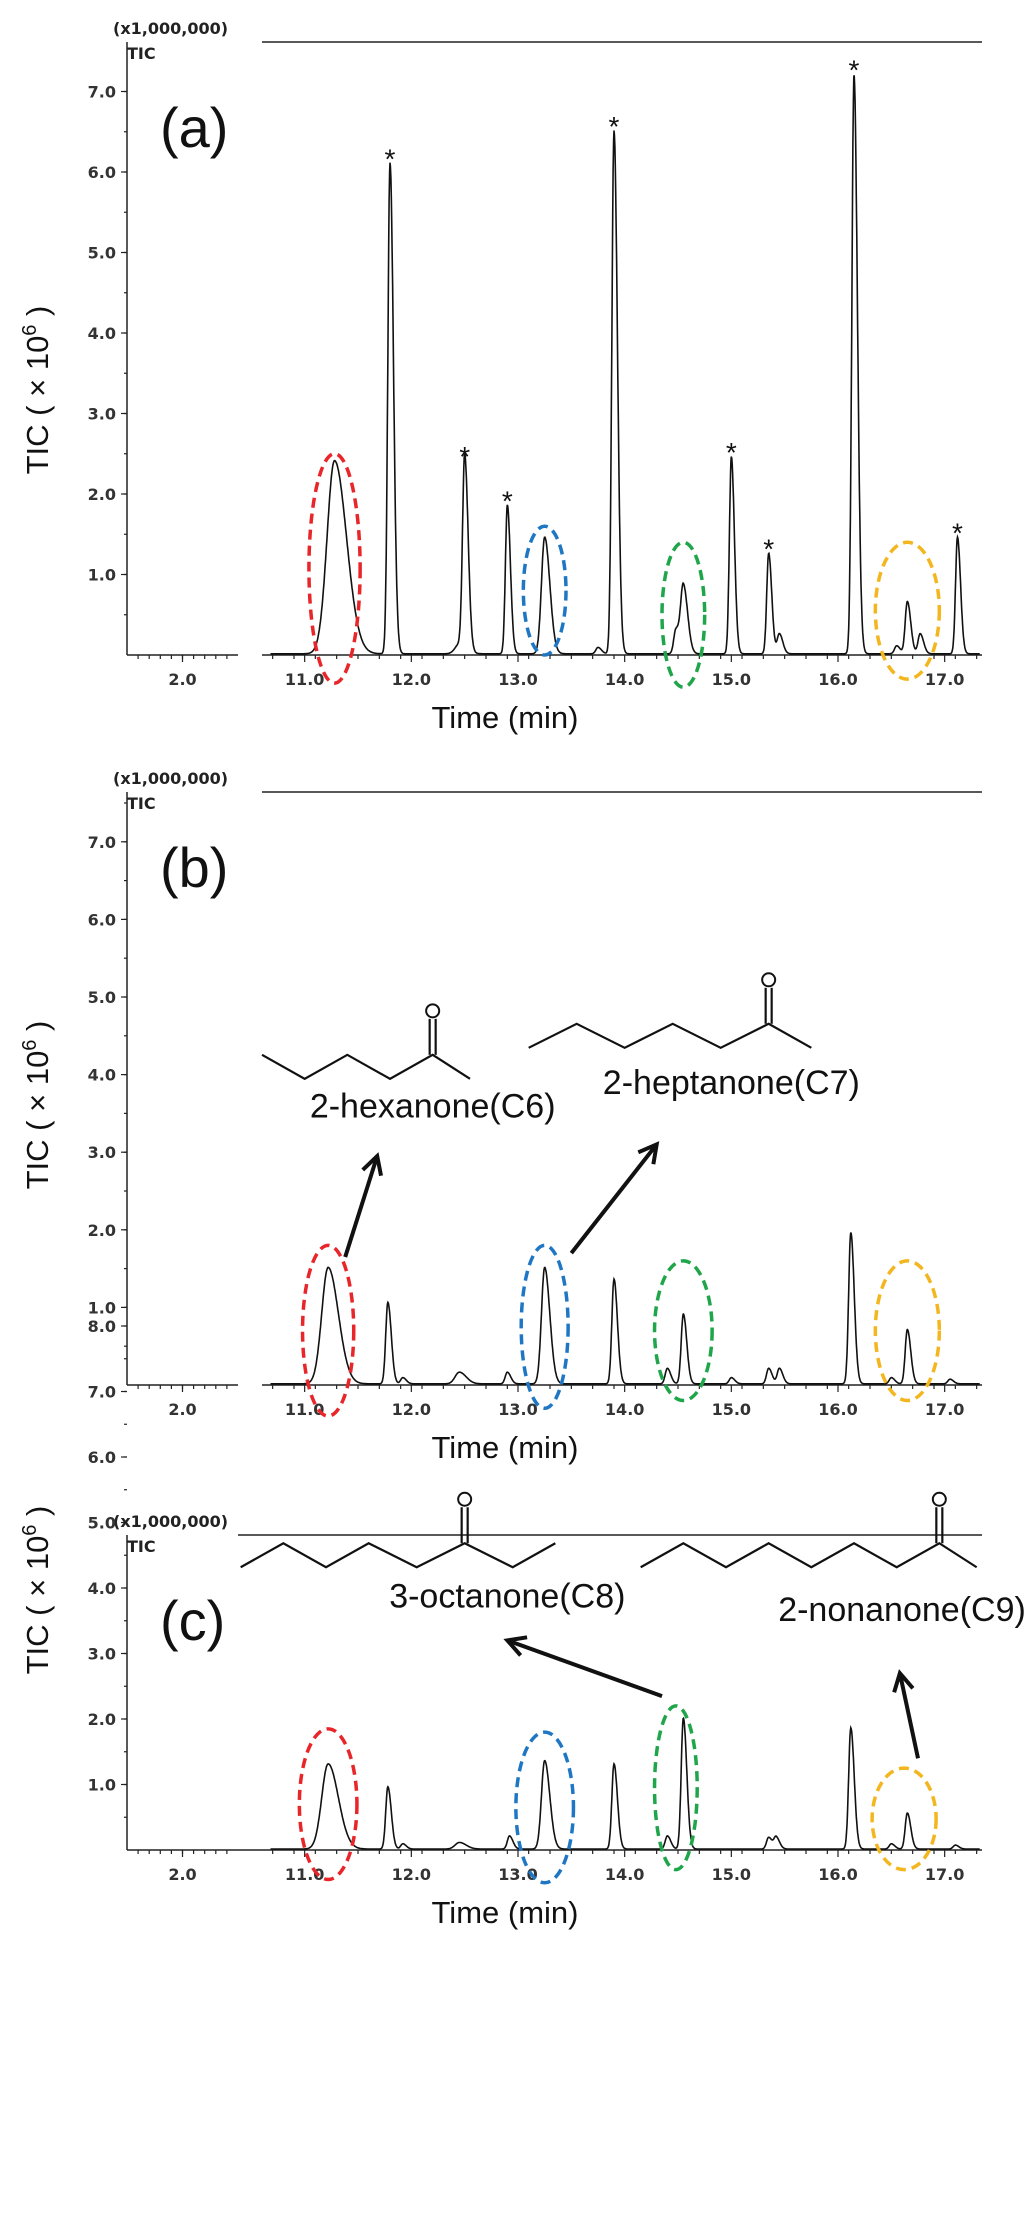 Image resolution: width=1024 pixels, height=2228 pixels. What do you see at coordinates (194, 127) in the screenshot?
I see `panel-label: (a)` at bounding box center [194, 127].